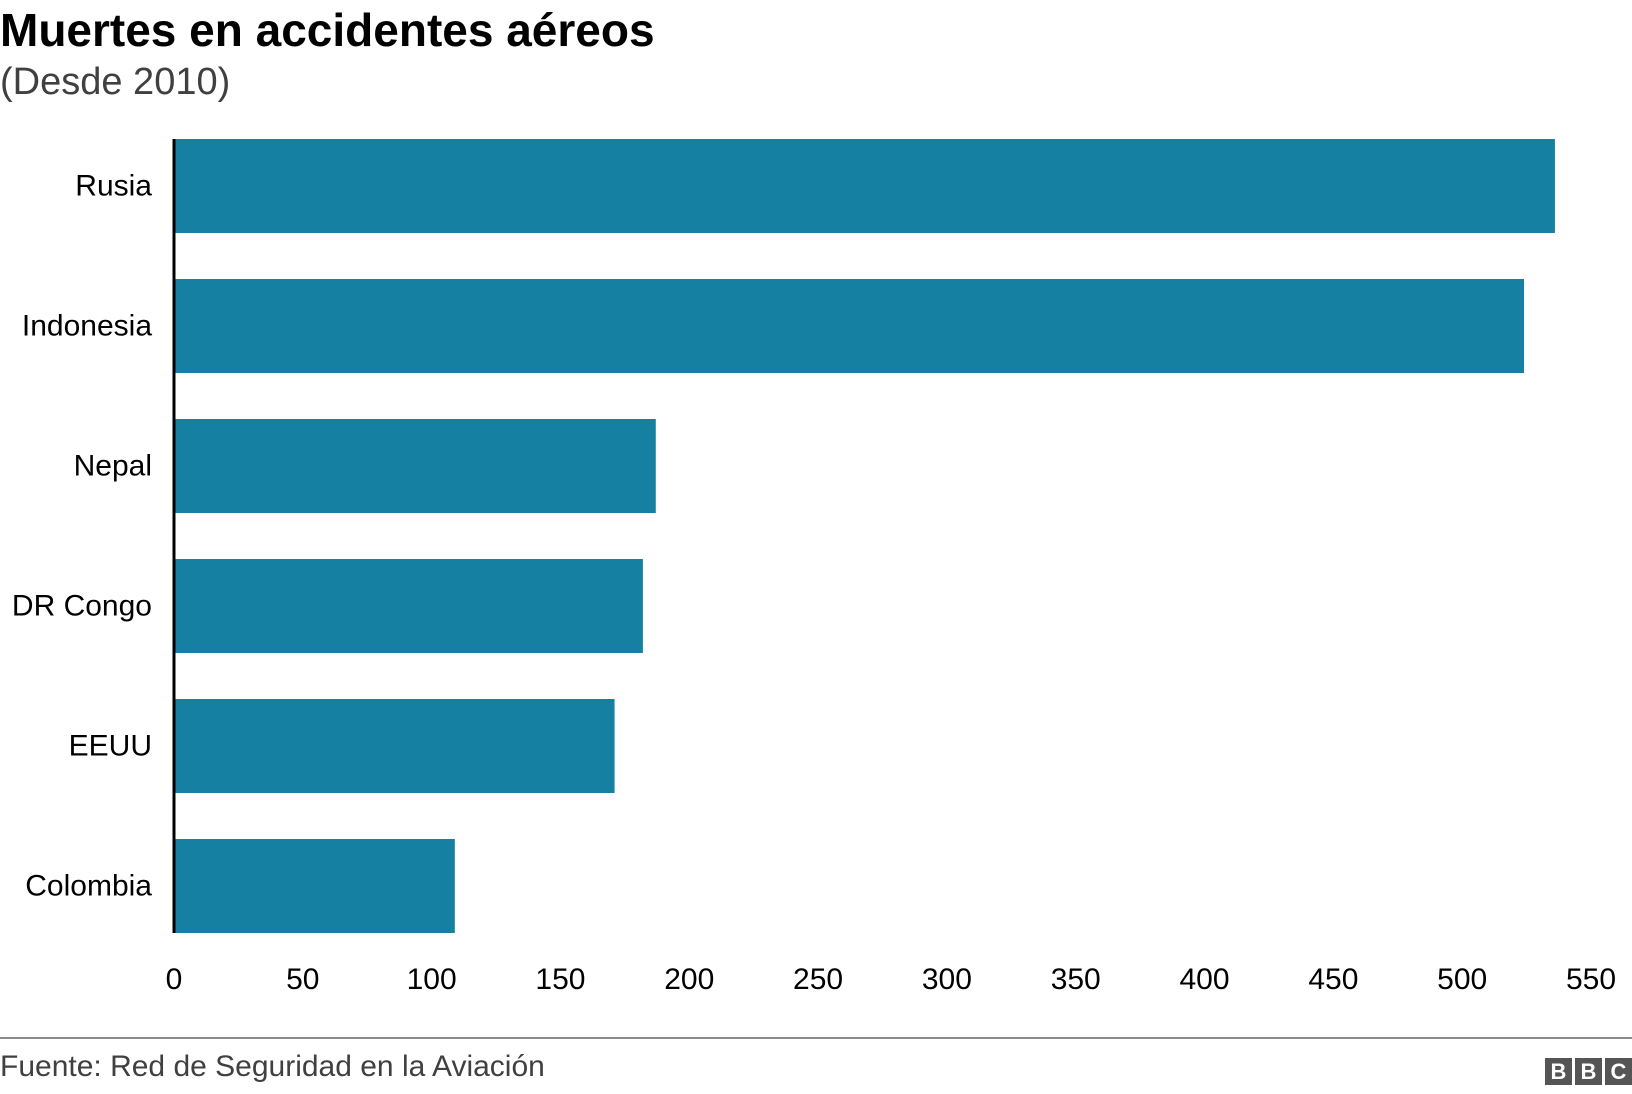  Describe the element at coordinates (110, 746) in the screenshot. I see `category-label: EEUU` at that location.